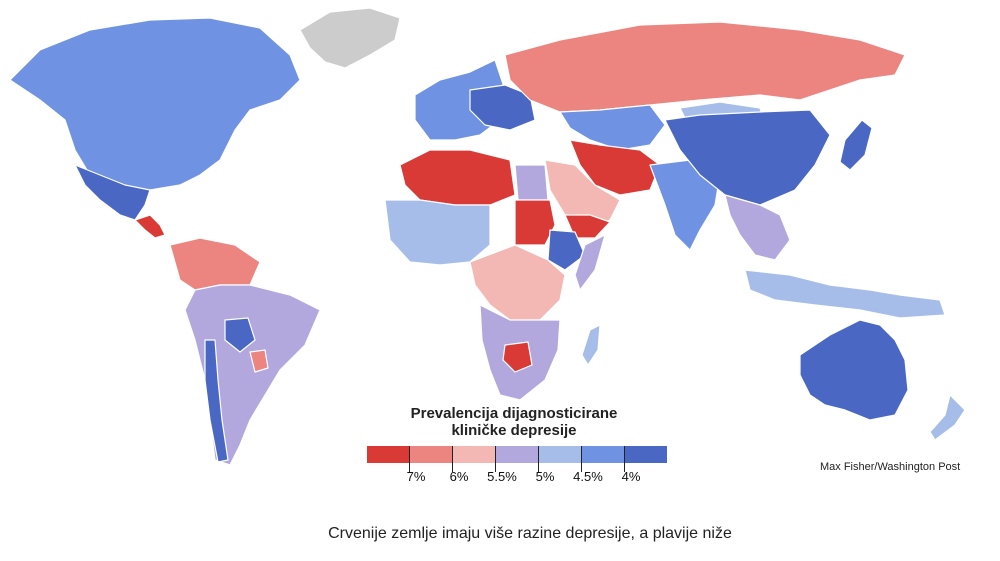  Describe the element at coordinates (240, 335) in the screenshot. I see `region-bolivia` at that location.